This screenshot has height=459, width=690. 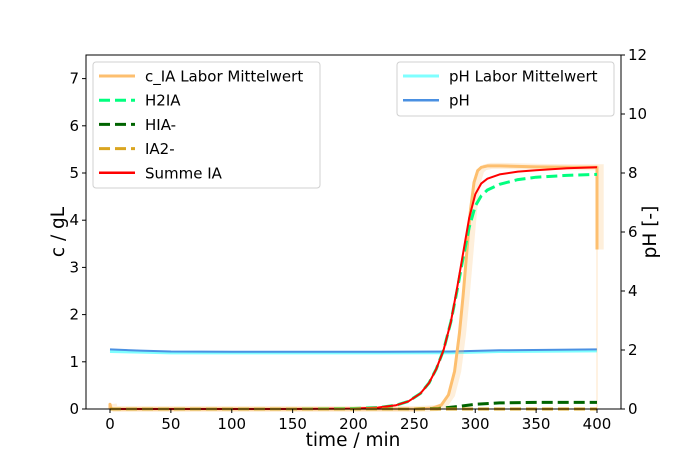 What do you see at coordinates (163, 101) in the screenshot?
I see `legend-label: H2IA` at bounding box center [163, 101].